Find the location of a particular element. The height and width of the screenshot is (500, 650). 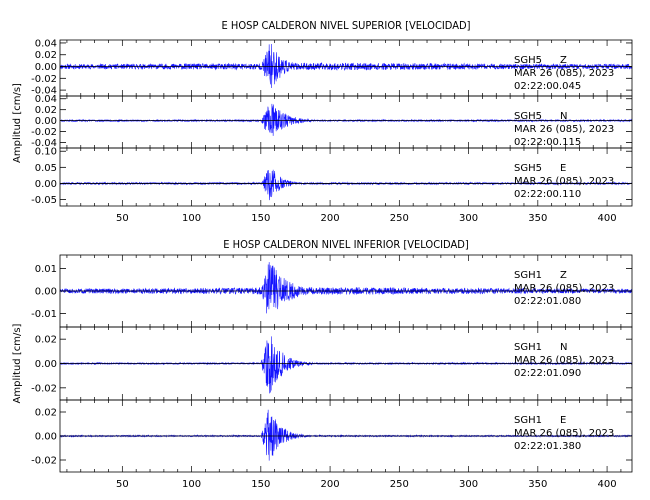

time-label: 02:22:00.110 is located at coordinates (547, 194).